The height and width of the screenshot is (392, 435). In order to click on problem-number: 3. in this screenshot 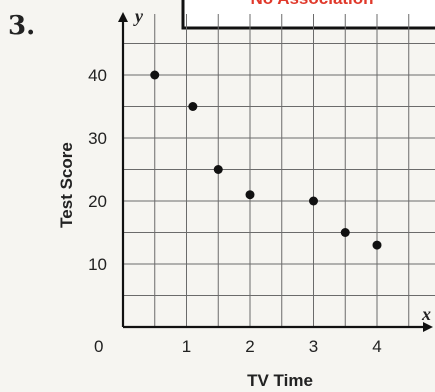, I will do `click(21, 26)`.